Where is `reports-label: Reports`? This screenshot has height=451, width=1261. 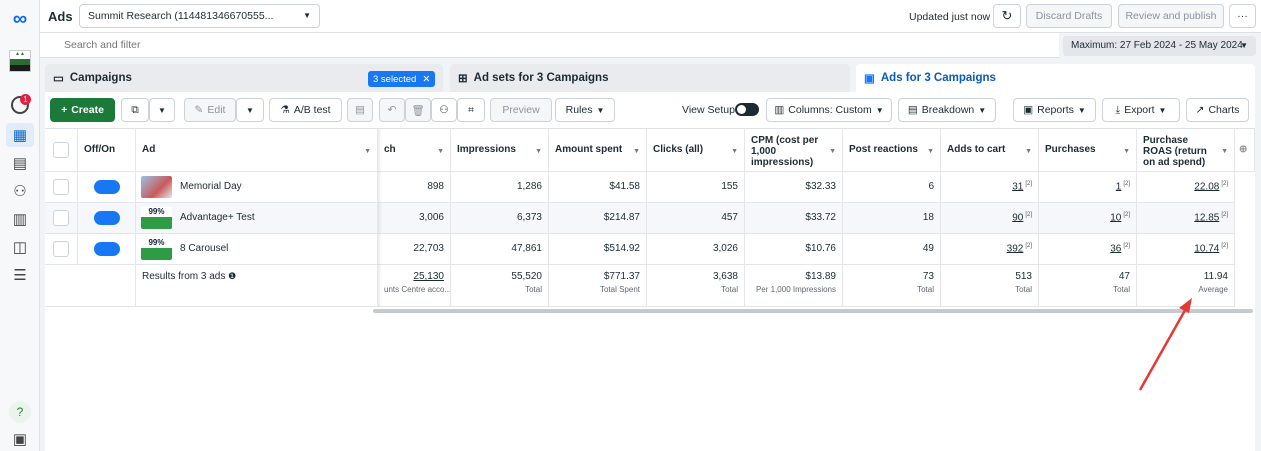 reports-label: Reports is located at coordinates (1055, 110).